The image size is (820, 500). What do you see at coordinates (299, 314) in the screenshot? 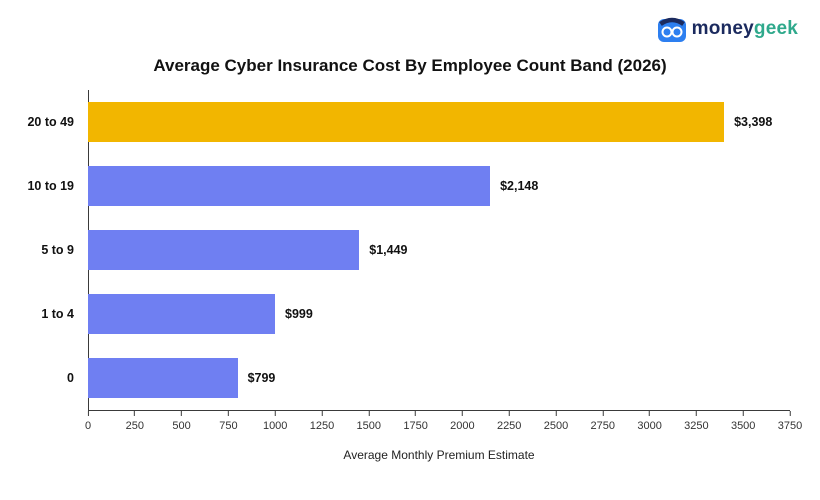
I see `value-label: $999` at bounding box center [299, 314].